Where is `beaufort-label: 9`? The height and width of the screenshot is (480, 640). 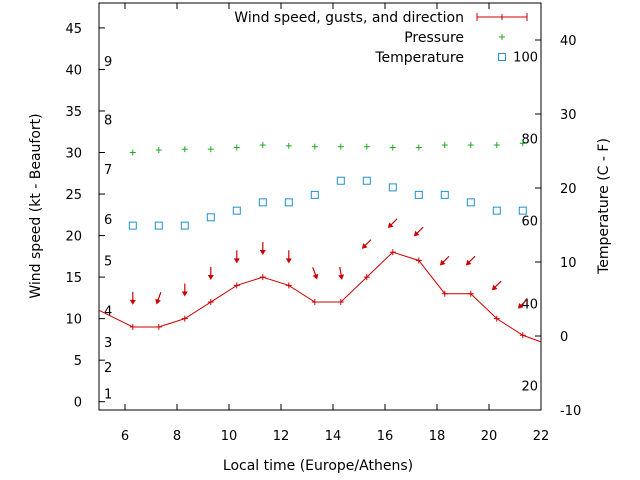 beaufort-label: 9 is located at coordinates (108, 62).